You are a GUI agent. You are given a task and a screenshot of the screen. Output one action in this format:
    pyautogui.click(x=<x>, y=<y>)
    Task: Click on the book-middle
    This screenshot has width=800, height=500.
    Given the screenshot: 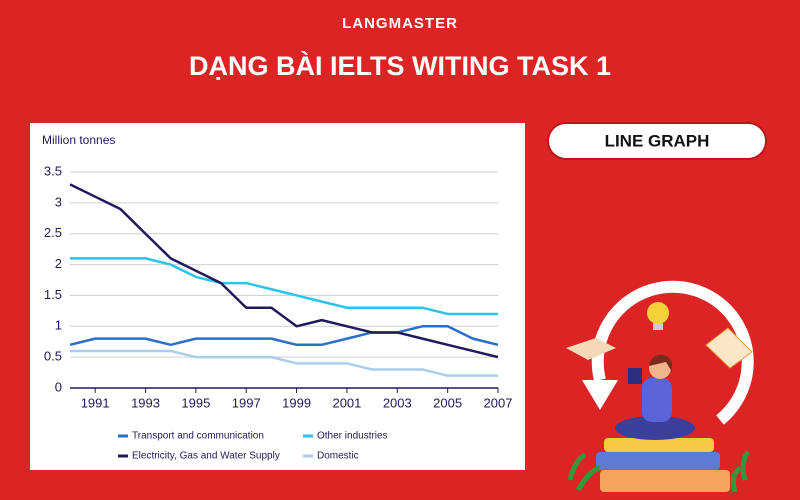 What is the action you would take?
    pyautogui.click(x=658, y=461)
    